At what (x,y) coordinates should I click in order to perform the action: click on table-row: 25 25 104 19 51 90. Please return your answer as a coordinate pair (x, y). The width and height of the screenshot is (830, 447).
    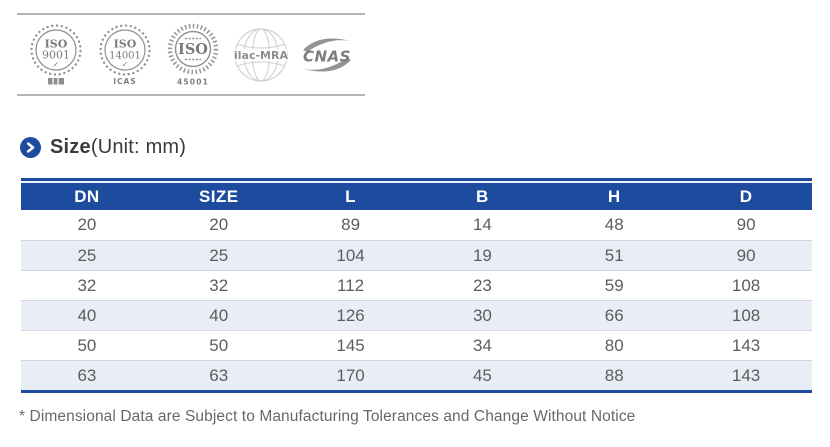
    Looking at the image, I should click on (416, 255).